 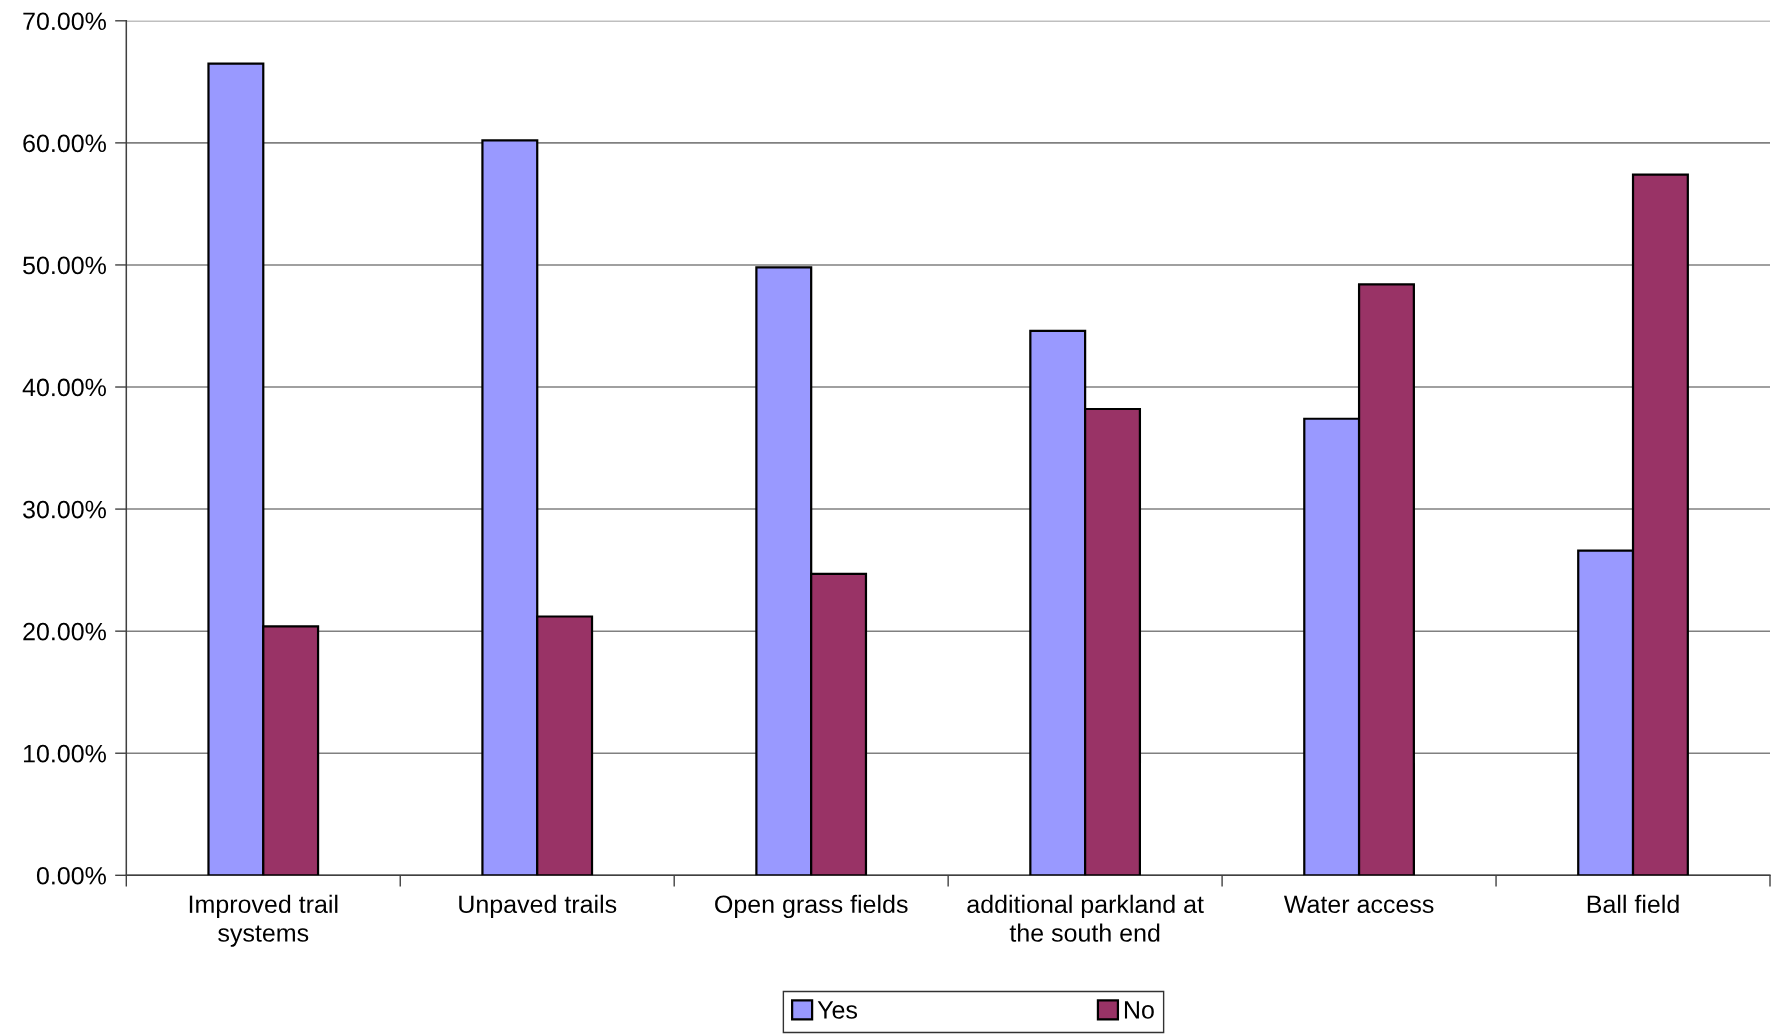 I want to click on y-tick-label: 70.00%, so click(x=64, y=21).